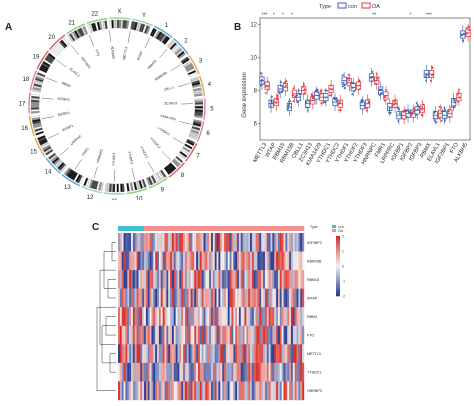 This screenshot has width=474, height=406. What do you see at coordinates (313, 280) in the screenshot?
I see `row-label: RBM15` at bounding box center [313, 280].